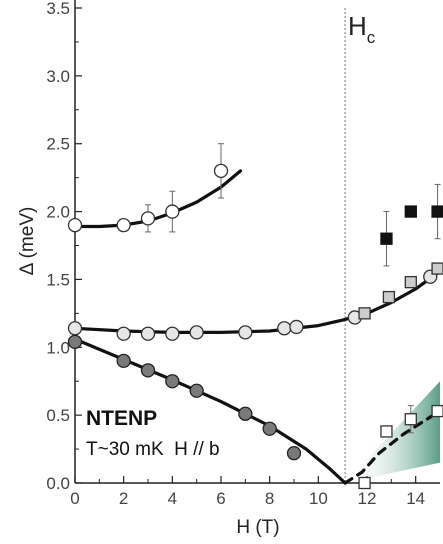  Describe the element at coordinates (415, 498) in the screenshot. I see `x-tick-label: 14` at that location.